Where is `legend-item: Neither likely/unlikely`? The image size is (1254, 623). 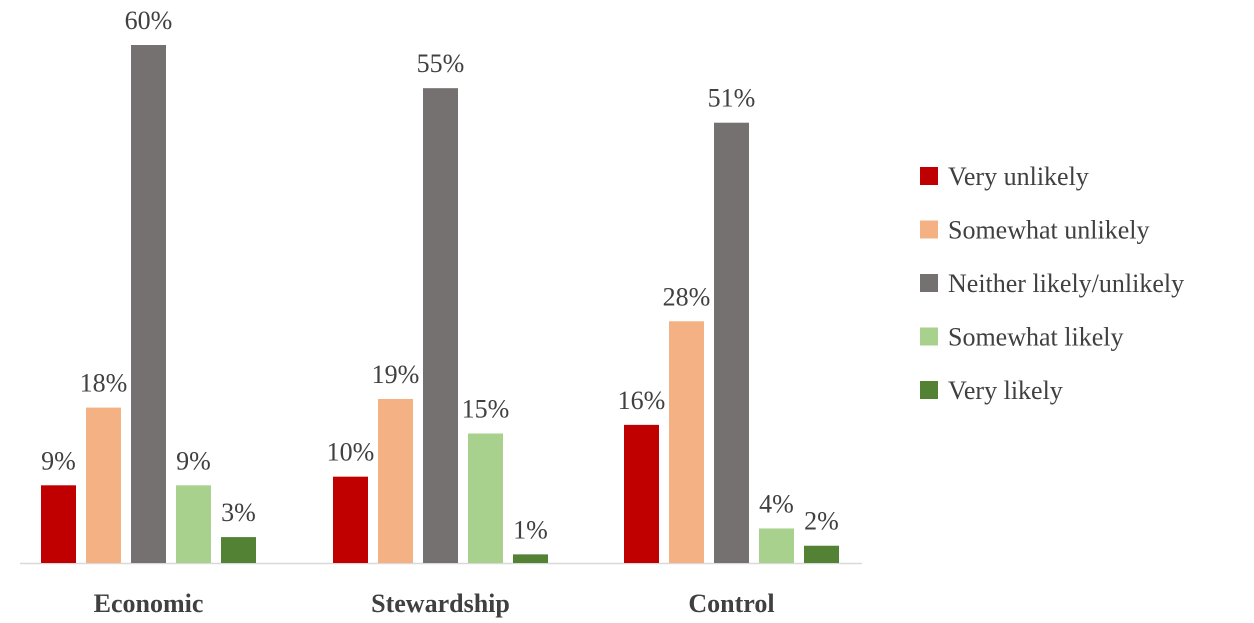 legend-item: Neither likely/unlikely is located at coordinates (1052, 283).